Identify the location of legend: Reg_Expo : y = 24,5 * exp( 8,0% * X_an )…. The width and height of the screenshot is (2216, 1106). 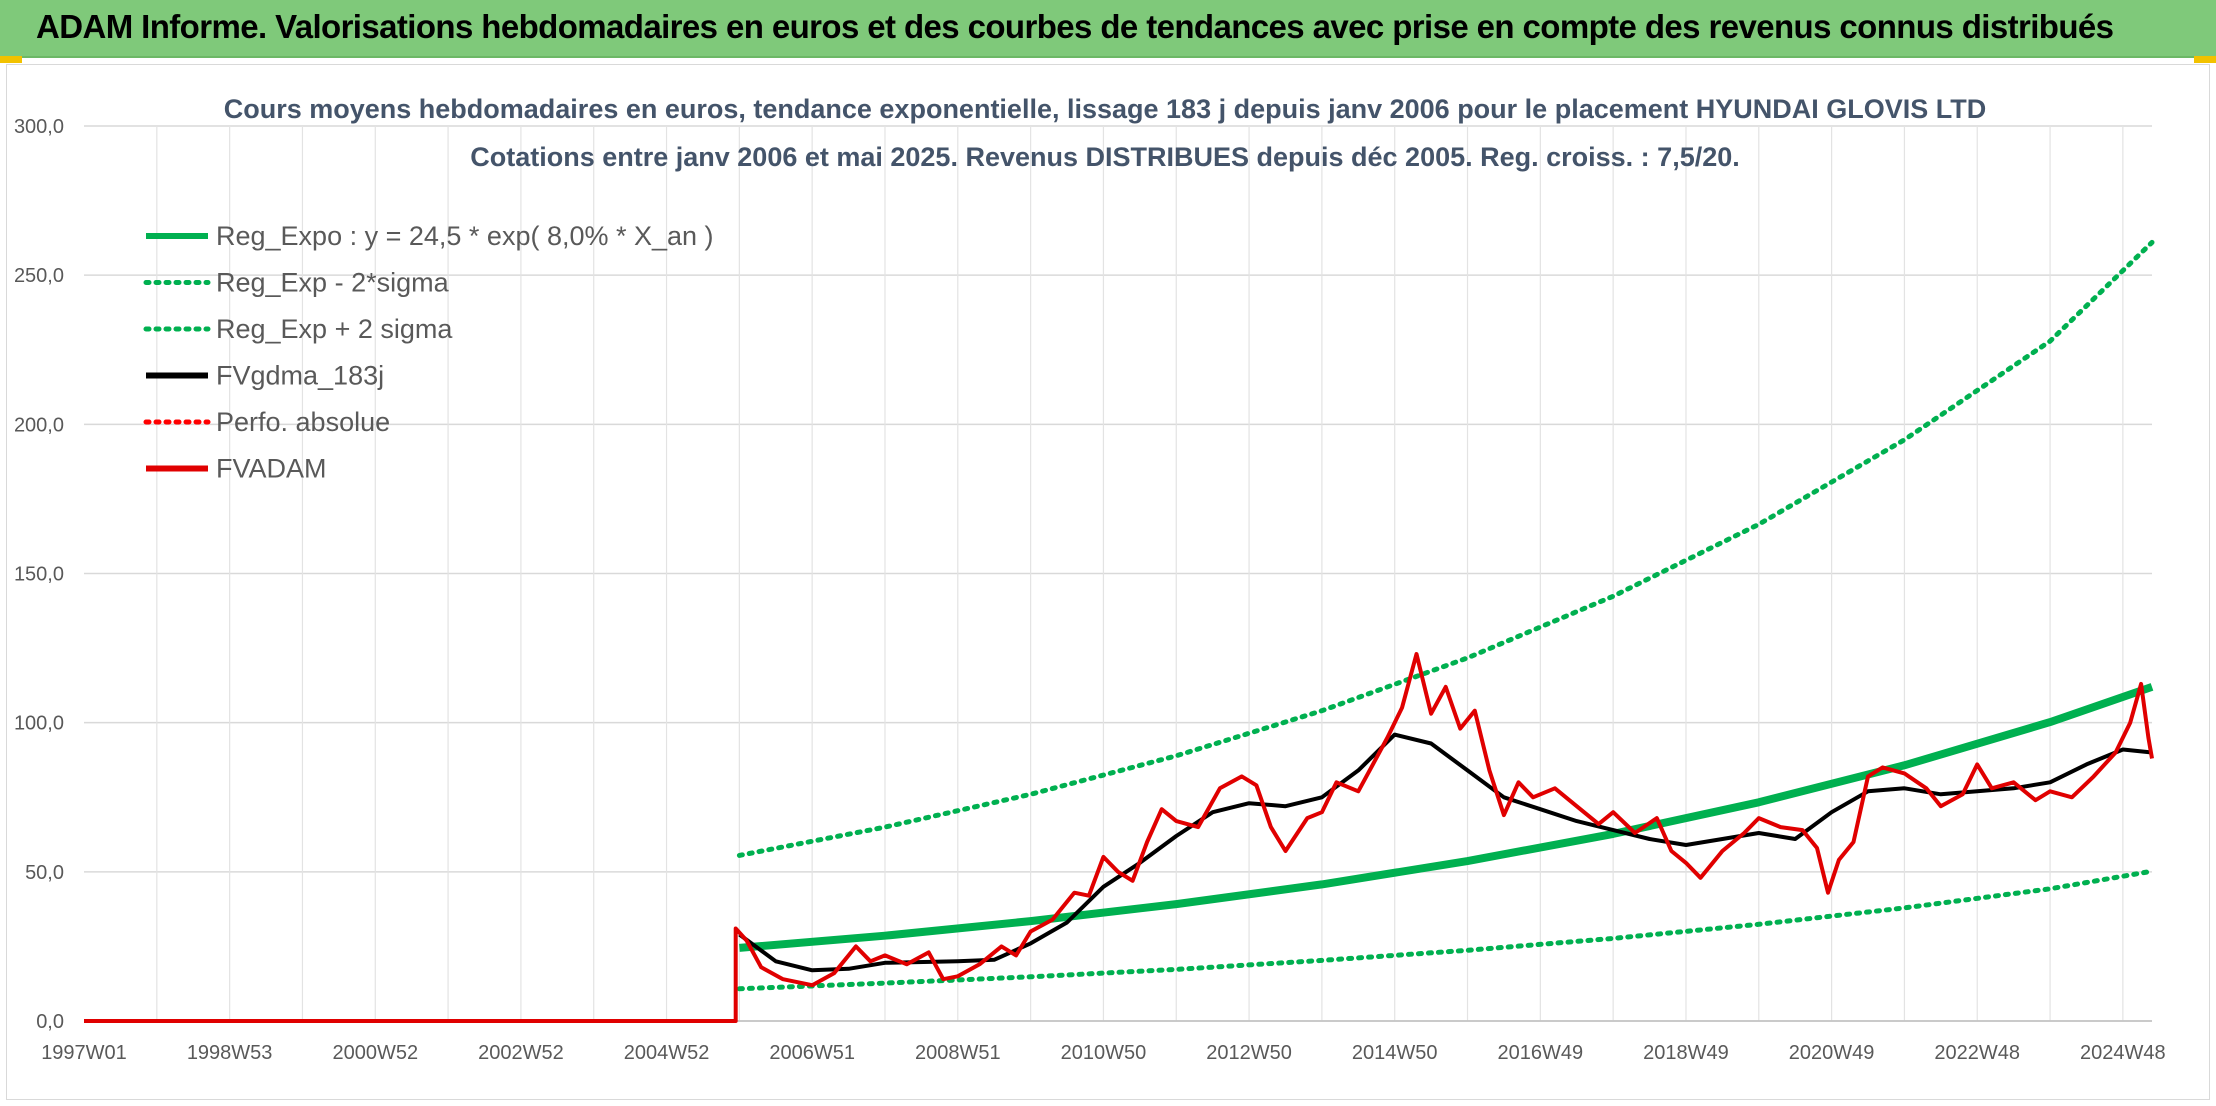
(428, 352).